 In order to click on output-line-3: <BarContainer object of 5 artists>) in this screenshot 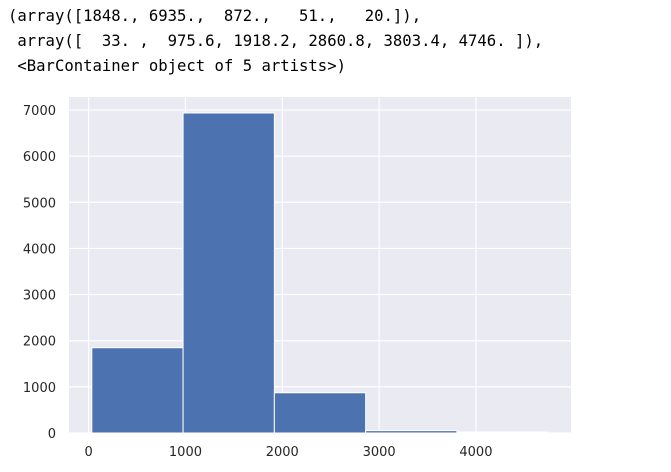, I will do `click(177, 66)`.